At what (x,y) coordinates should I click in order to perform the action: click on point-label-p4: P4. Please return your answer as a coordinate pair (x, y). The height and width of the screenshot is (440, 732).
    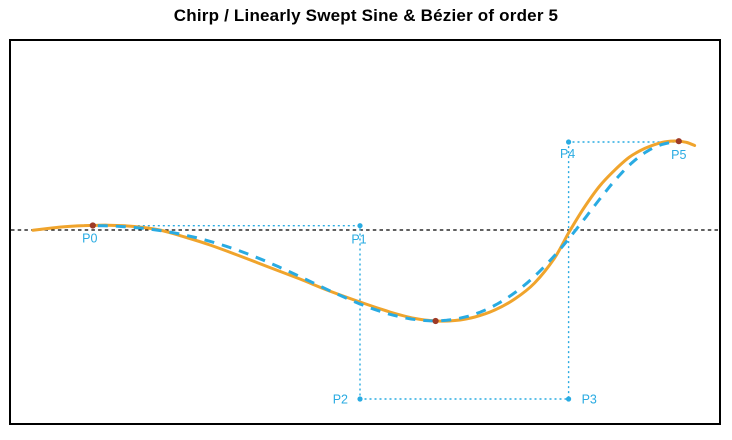
    Looking at the image, I should click on (567, 154).